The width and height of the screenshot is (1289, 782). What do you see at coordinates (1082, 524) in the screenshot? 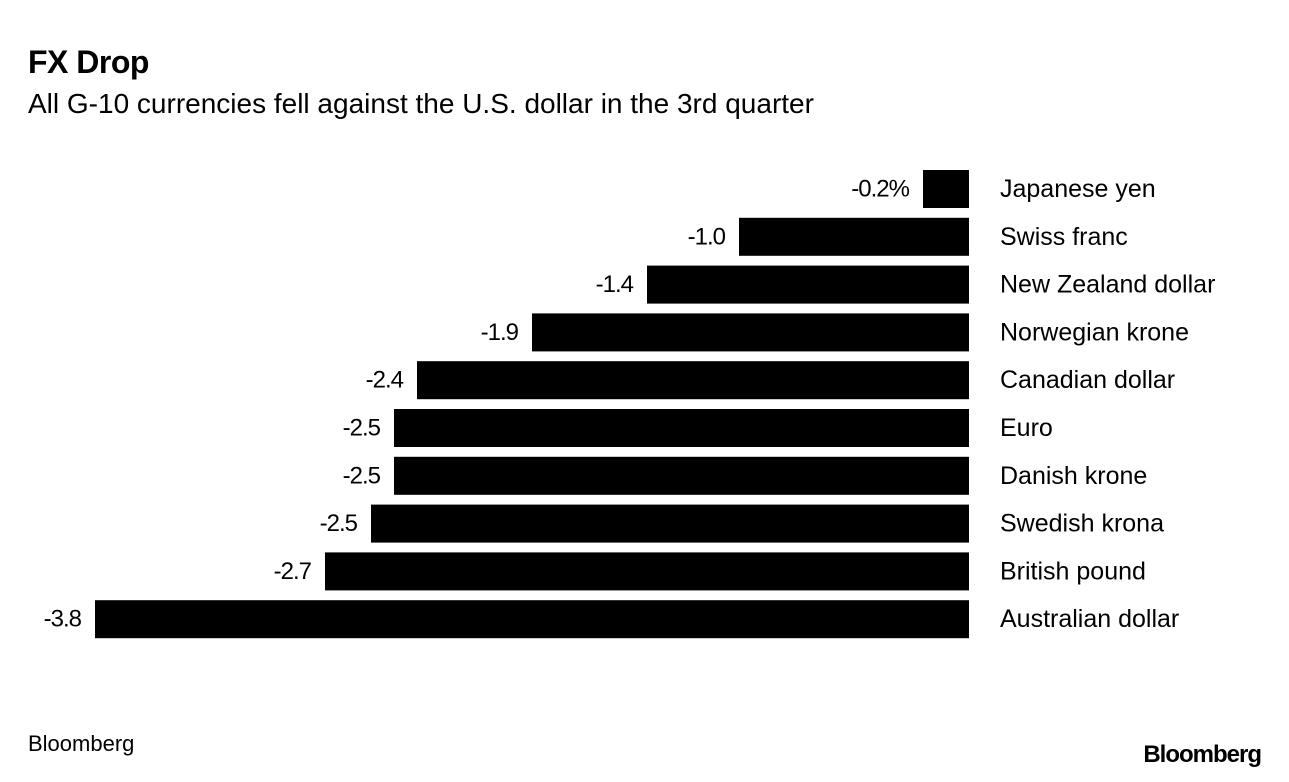
I see `category-label-swedish-krona: Swedish krona` at bounding box center [1082, 524].